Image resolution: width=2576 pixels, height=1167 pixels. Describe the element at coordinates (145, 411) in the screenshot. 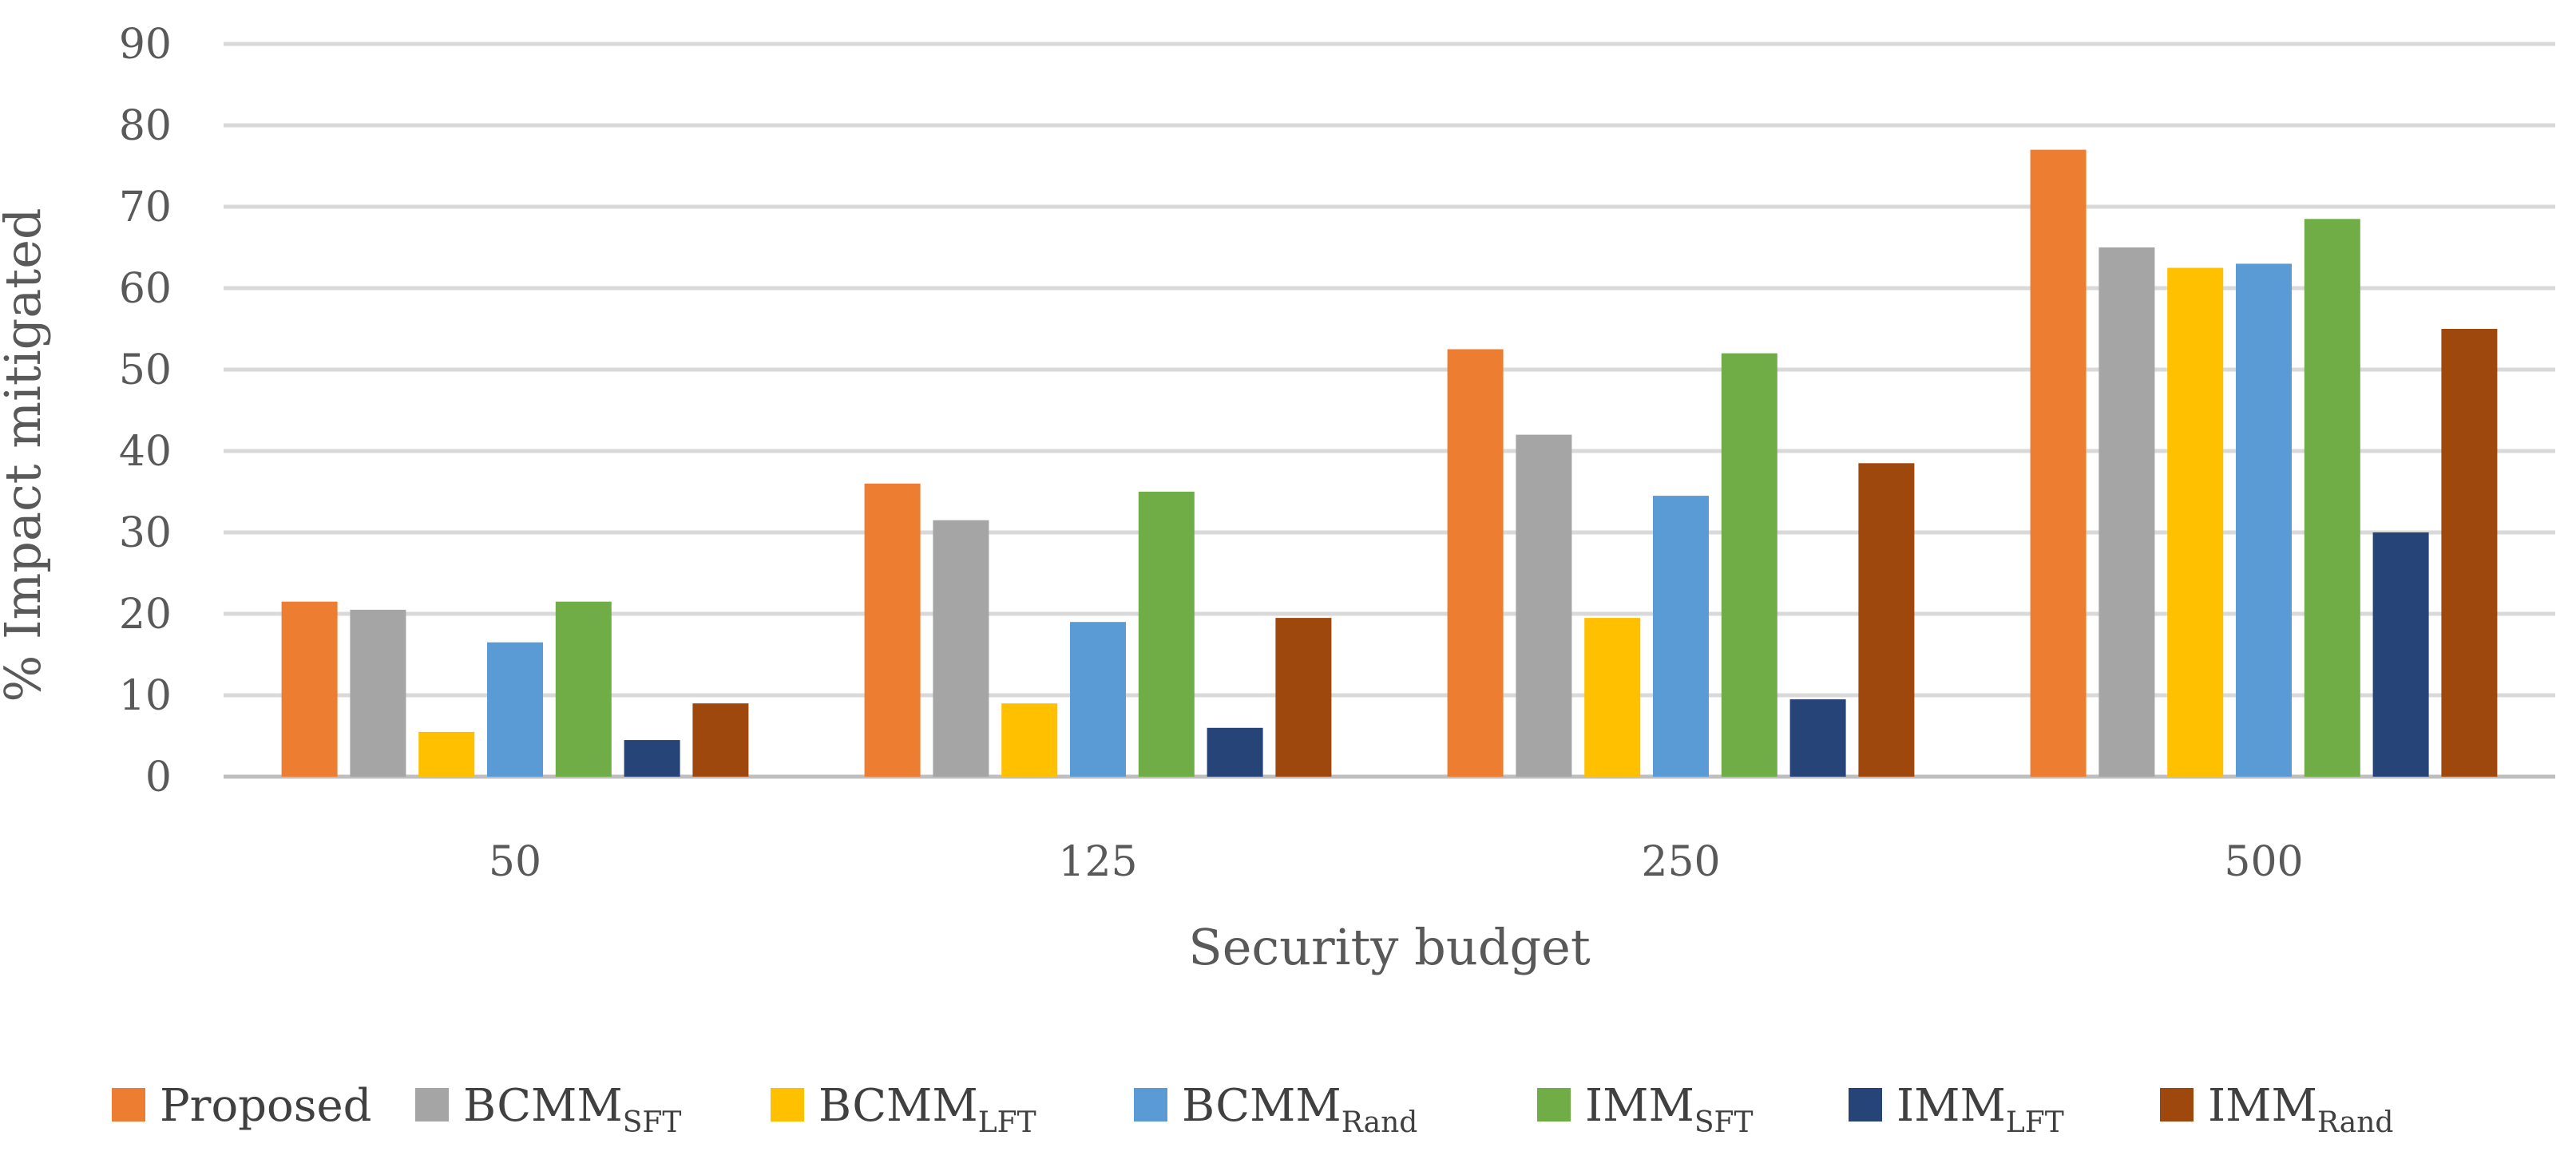

I see `y-axis-ticks: 0 10 20 30 40 50 60 70 80 90` at that location.